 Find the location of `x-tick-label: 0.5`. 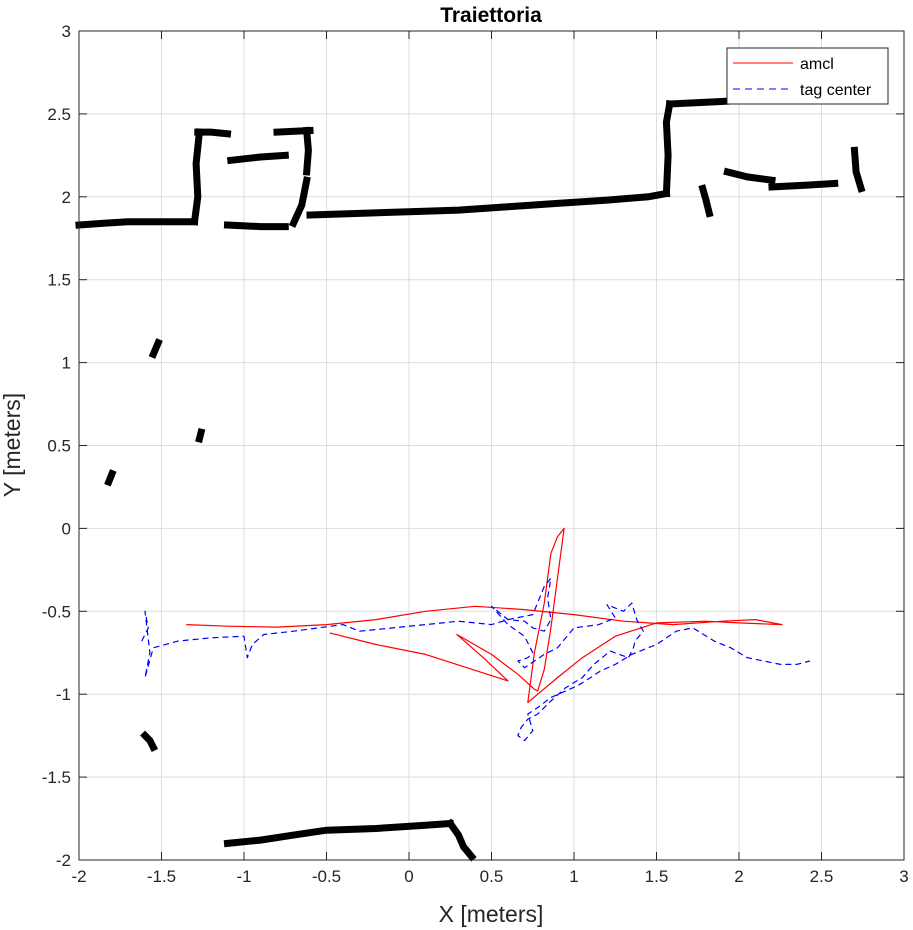

x-tick-label: 0.5 is located at coordinates (492, 876).